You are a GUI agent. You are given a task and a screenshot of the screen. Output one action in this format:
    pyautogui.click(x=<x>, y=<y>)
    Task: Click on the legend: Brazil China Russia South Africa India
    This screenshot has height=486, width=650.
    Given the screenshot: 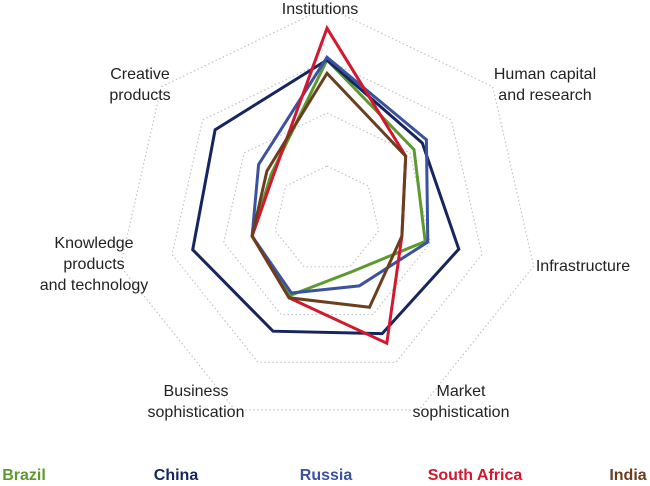 What is the action you would take?
    pyautogui.click(x=324, y=475)
    